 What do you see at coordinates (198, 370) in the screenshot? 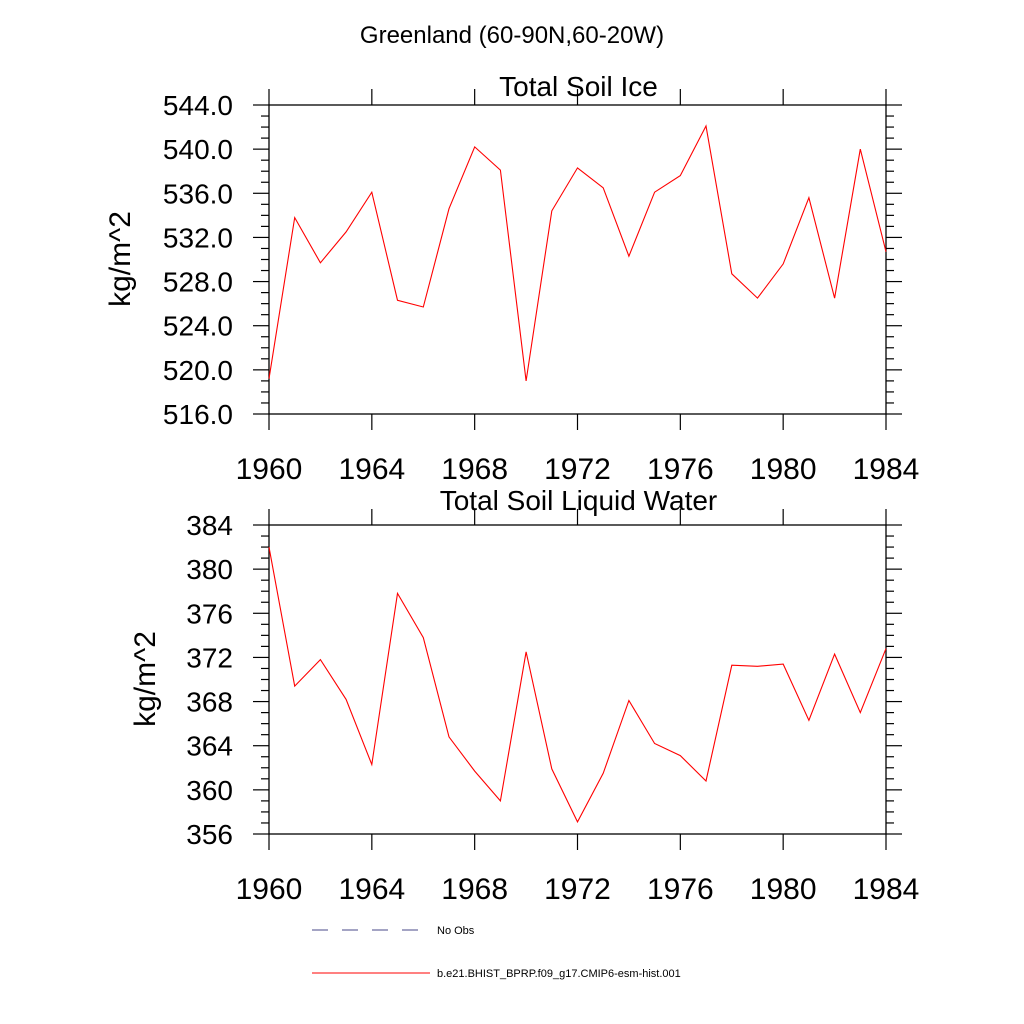
I see `y-tick-label: 520.0` at bounding box center [198, 370].